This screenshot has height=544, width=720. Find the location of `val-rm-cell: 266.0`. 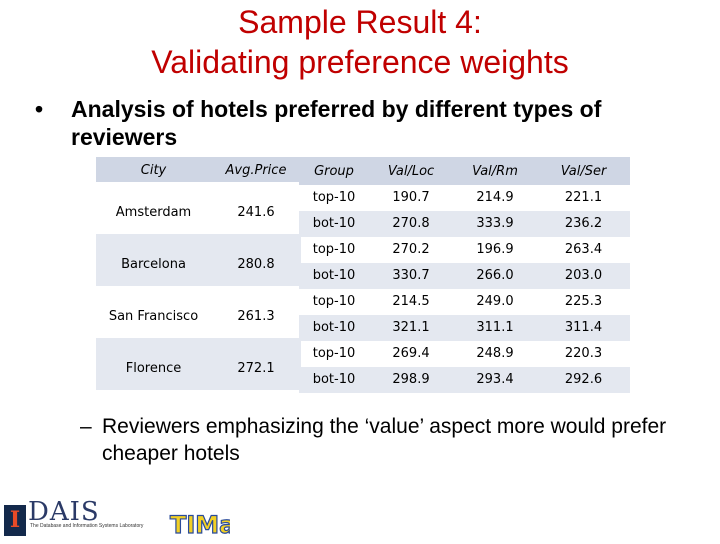

val-rm-cell: 266.0 is located at coordinates (495, 275).